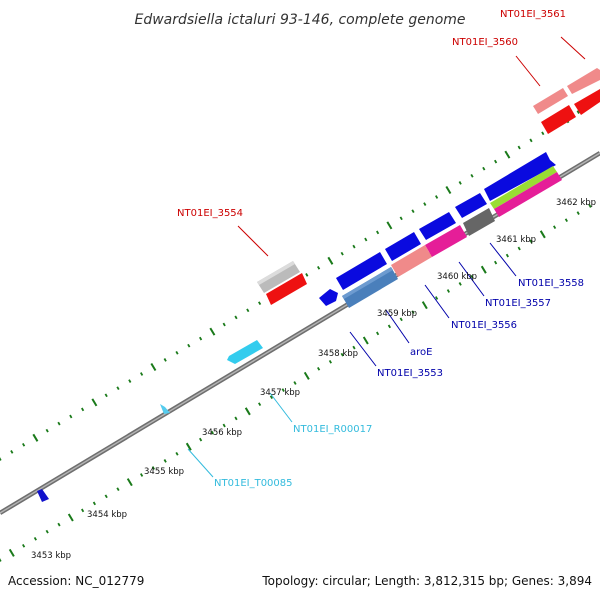 The image size is (600, 600). Describe the element at coordinates (410, 373) in the screenshot. I see `label-NT01EI_3553: NT01EI_3553` at that location.